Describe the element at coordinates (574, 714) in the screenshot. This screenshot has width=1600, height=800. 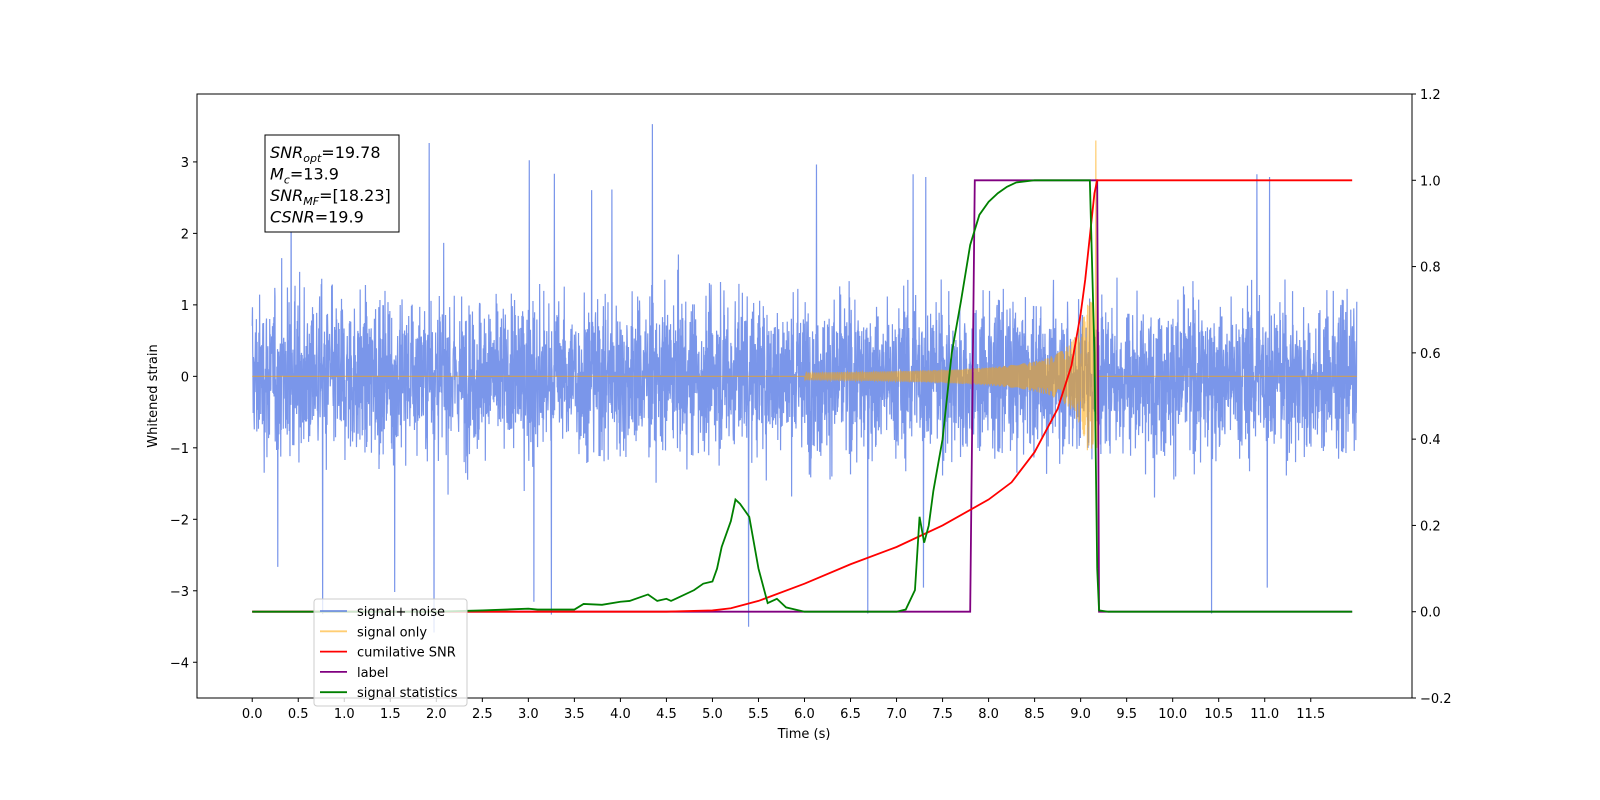
I see `x-tick-label: 3.5` at that location.